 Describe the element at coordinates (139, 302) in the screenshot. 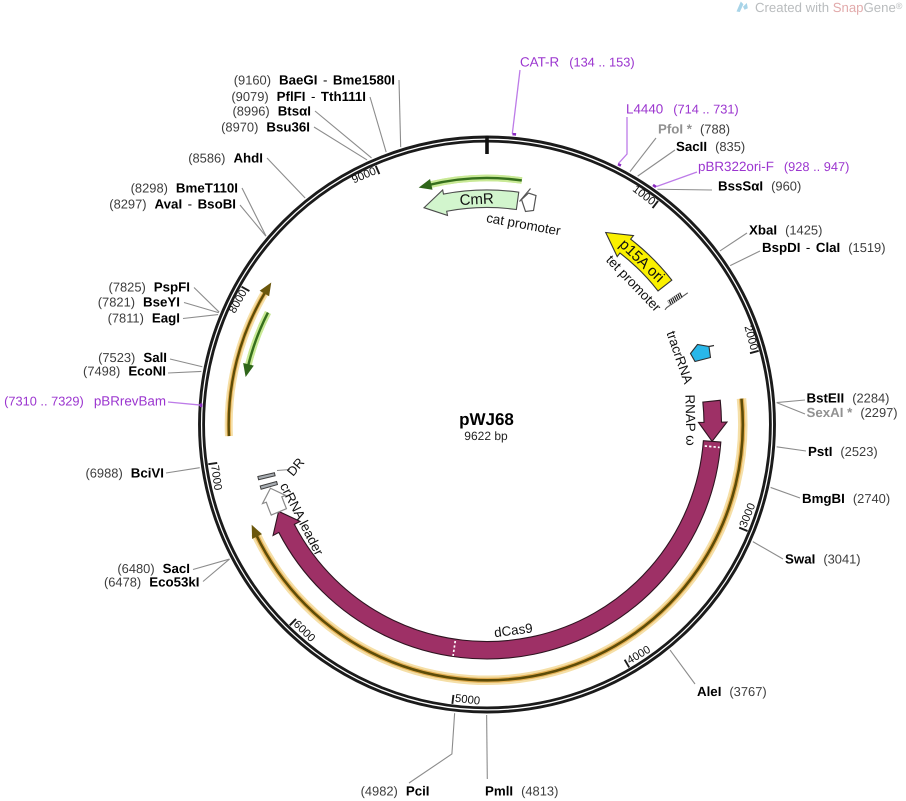

I see `svg-text:(7821)BseYI: (7821) BseYI` at that location.